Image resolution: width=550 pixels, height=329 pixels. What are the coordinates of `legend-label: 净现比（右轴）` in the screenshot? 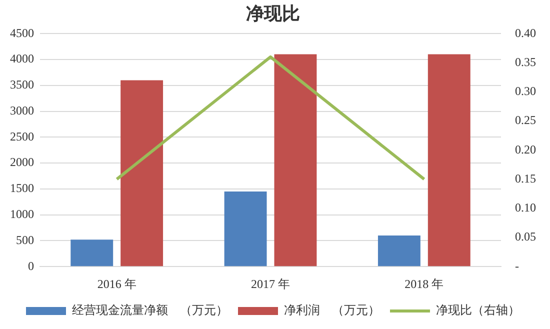 It's located at (478, 310).